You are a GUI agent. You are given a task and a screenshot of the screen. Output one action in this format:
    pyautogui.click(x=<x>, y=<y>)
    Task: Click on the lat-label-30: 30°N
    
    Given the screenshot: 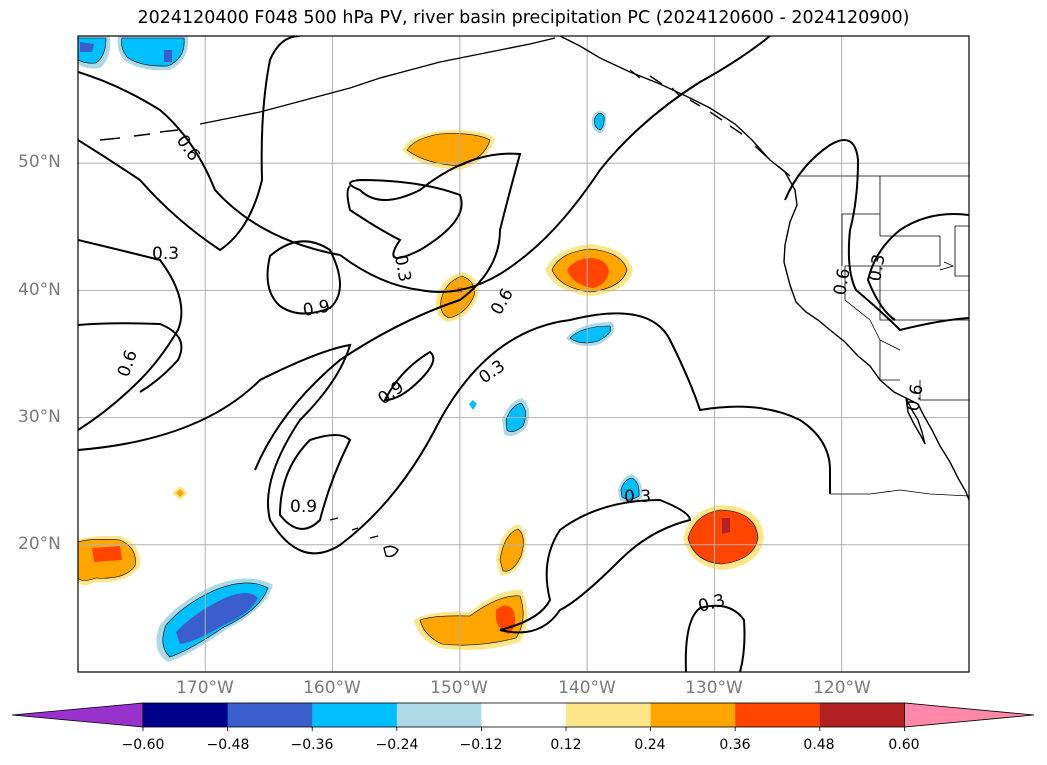 What is the action you would take?
    pyautogui.click(x=39, y=417)
    